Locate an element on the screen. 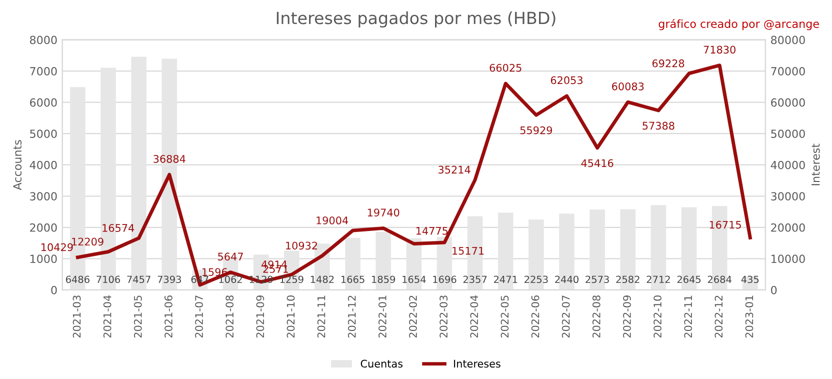 Image resolution: width=832 pixels, height=379 pixels. x-tick-label: 2022-02 is located at coordinates (413, 317).